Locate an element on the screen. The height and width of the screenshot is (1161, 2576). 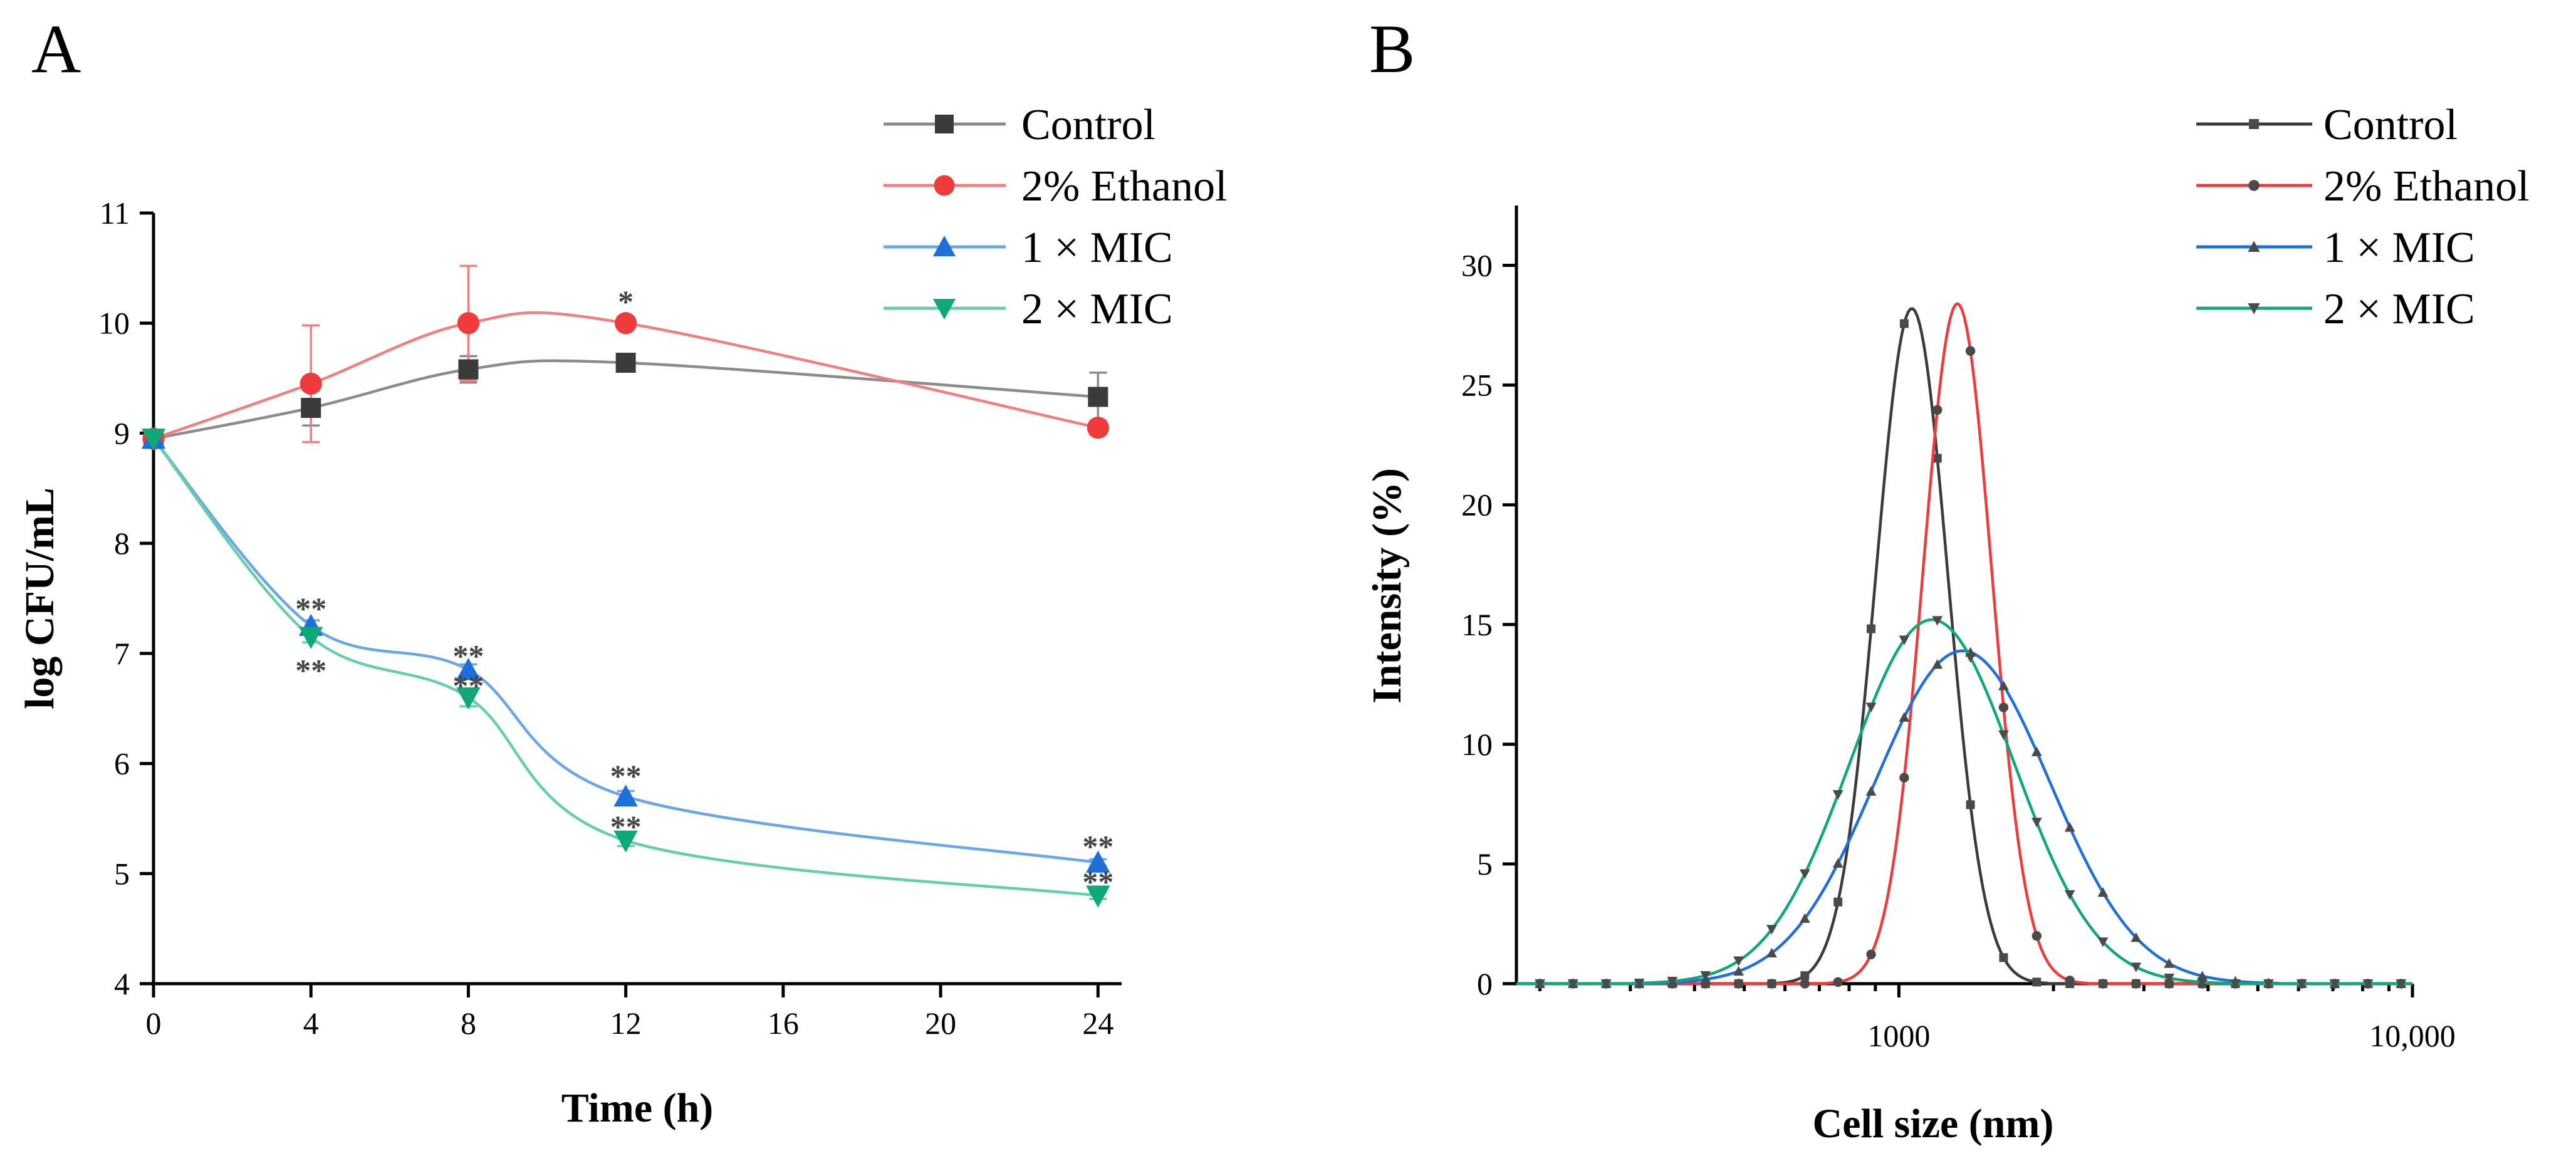
series-2-mic-curve is located at coordinates (1964, 802).